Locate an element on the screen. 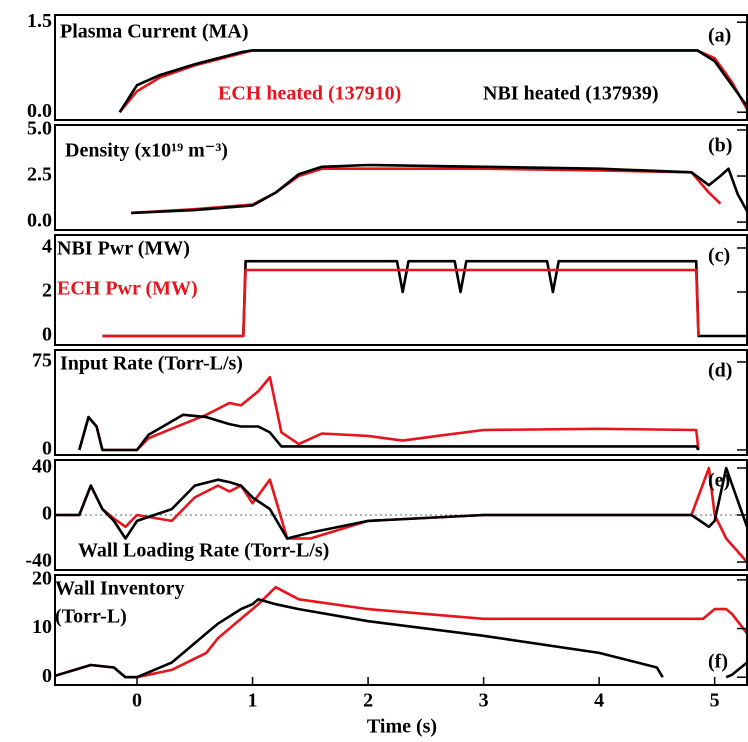 This screenshot has height=742, width=748. panel-label: (a) is located at coordinates (719, 36).